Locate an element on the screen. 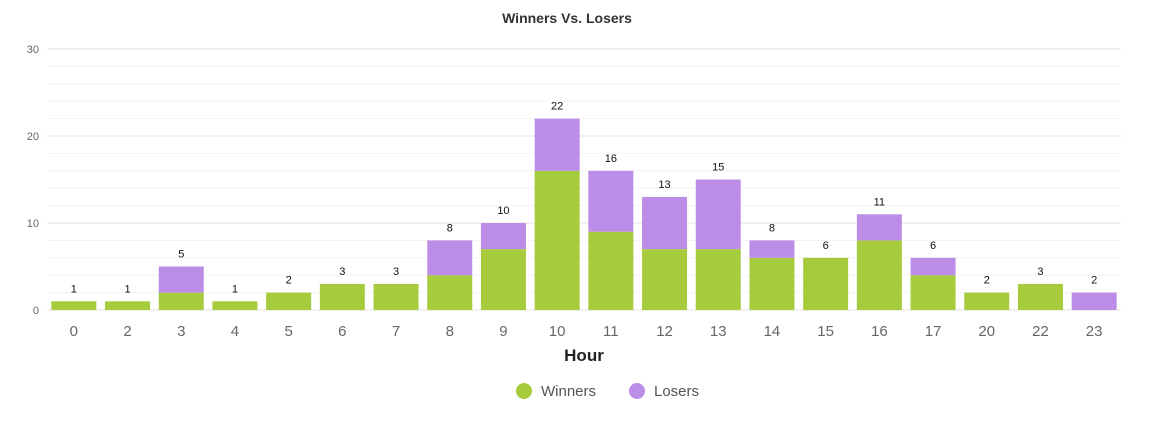 This screenshot has width=1158, height=431. x-tick-label: 17 is located at coordinates (933, 331).